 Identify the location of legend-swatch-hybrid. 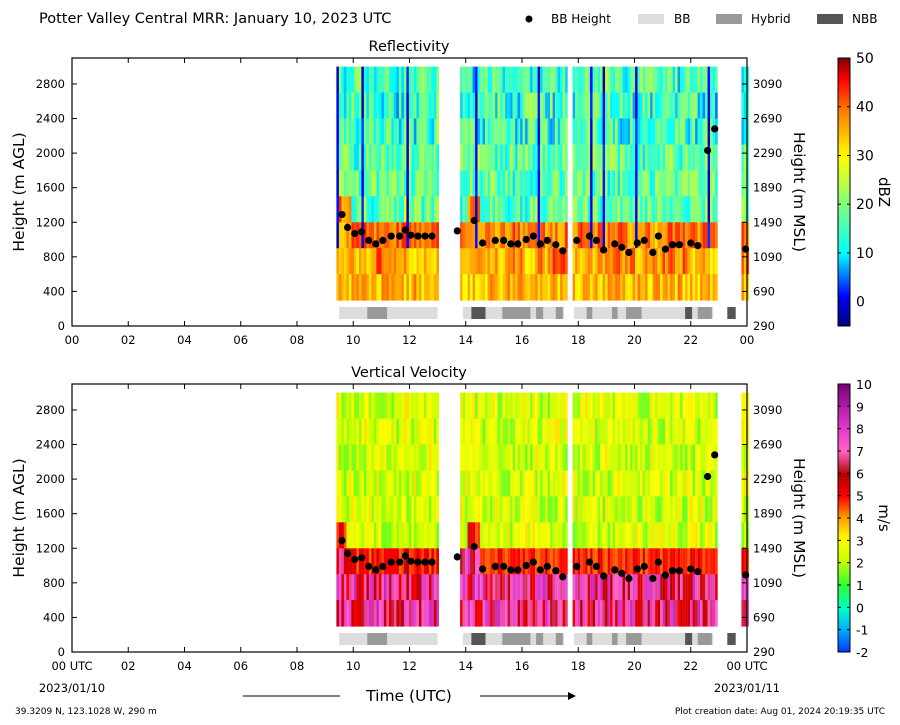
(729, 19).